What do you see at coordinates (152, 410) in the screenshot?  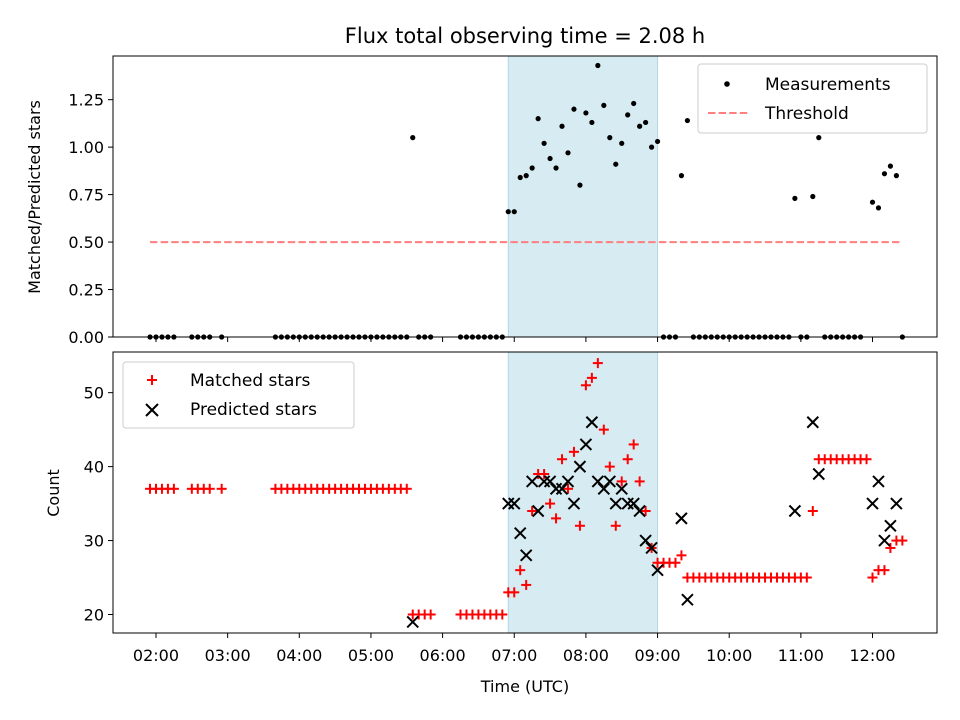 I see `legend-predicted-marker` at bounding box center [152, 410].